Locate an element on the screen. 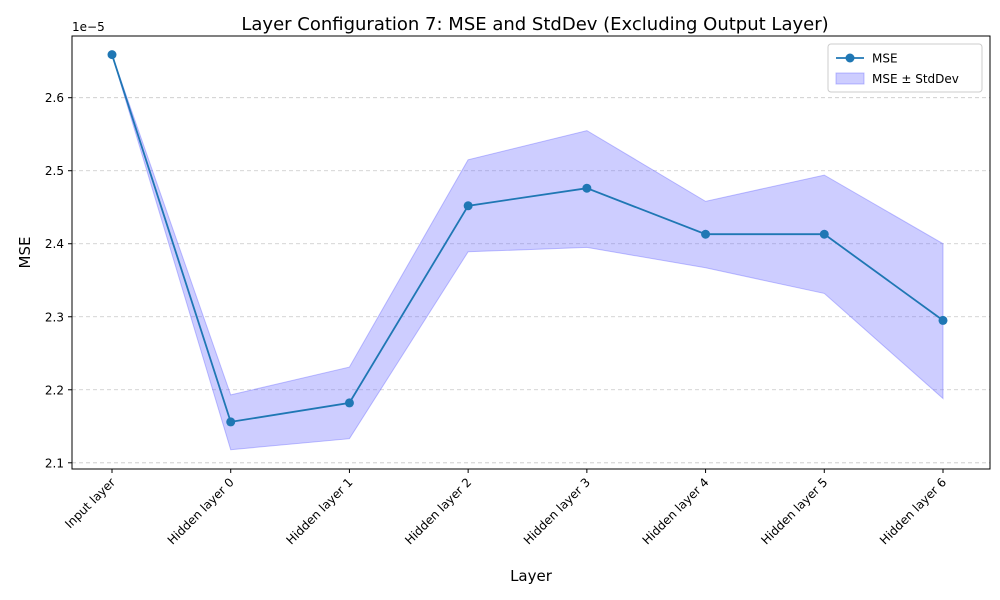  x-axis-label: Layer is located at coordinates (531, 576).